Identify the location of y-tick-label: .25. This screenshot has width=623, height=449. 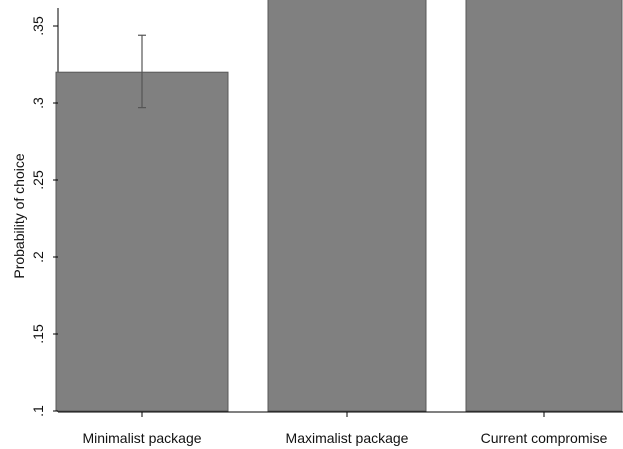
(38, 180).